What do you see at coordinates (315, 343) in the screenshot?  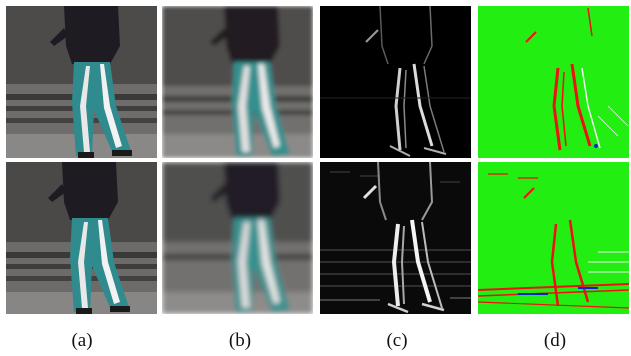 I see `column-labels: (a) (b) (c) (d)` at bounding box center [315, 343].